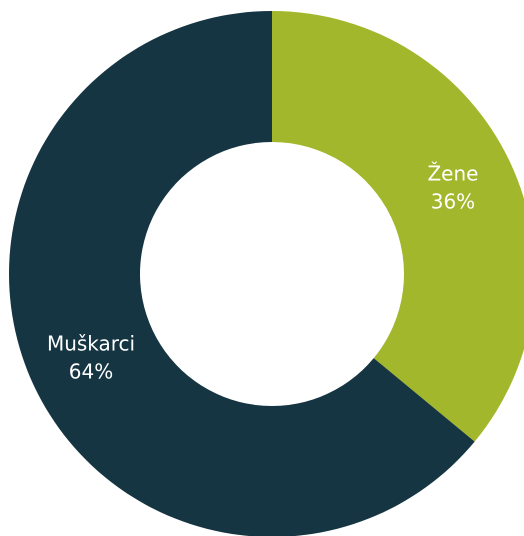 The width and height of the screenshot is (524, 536). What do you see at coordinates (91, 344) in the screenshot?
I see `slice-label: Muškarci` at bounding box center [91, 344].